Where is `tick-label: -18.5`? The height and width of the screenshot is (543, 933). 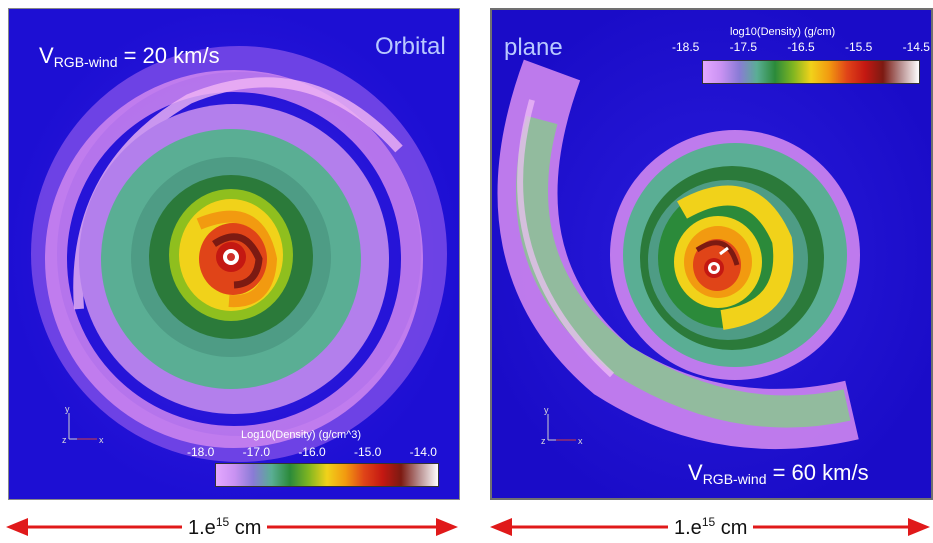
tick-label: -18.5 is located at coordinates (686, 47).